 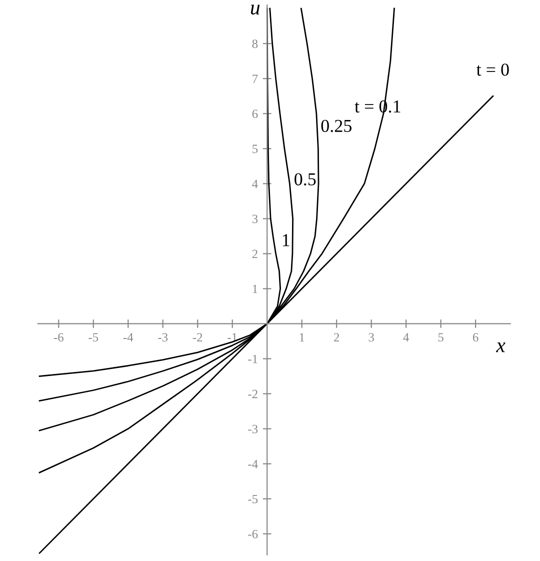 What do you see at coordinates (286, 240) in the screenshot?
I see `series-label: 1` at bounding box center [286, 240].